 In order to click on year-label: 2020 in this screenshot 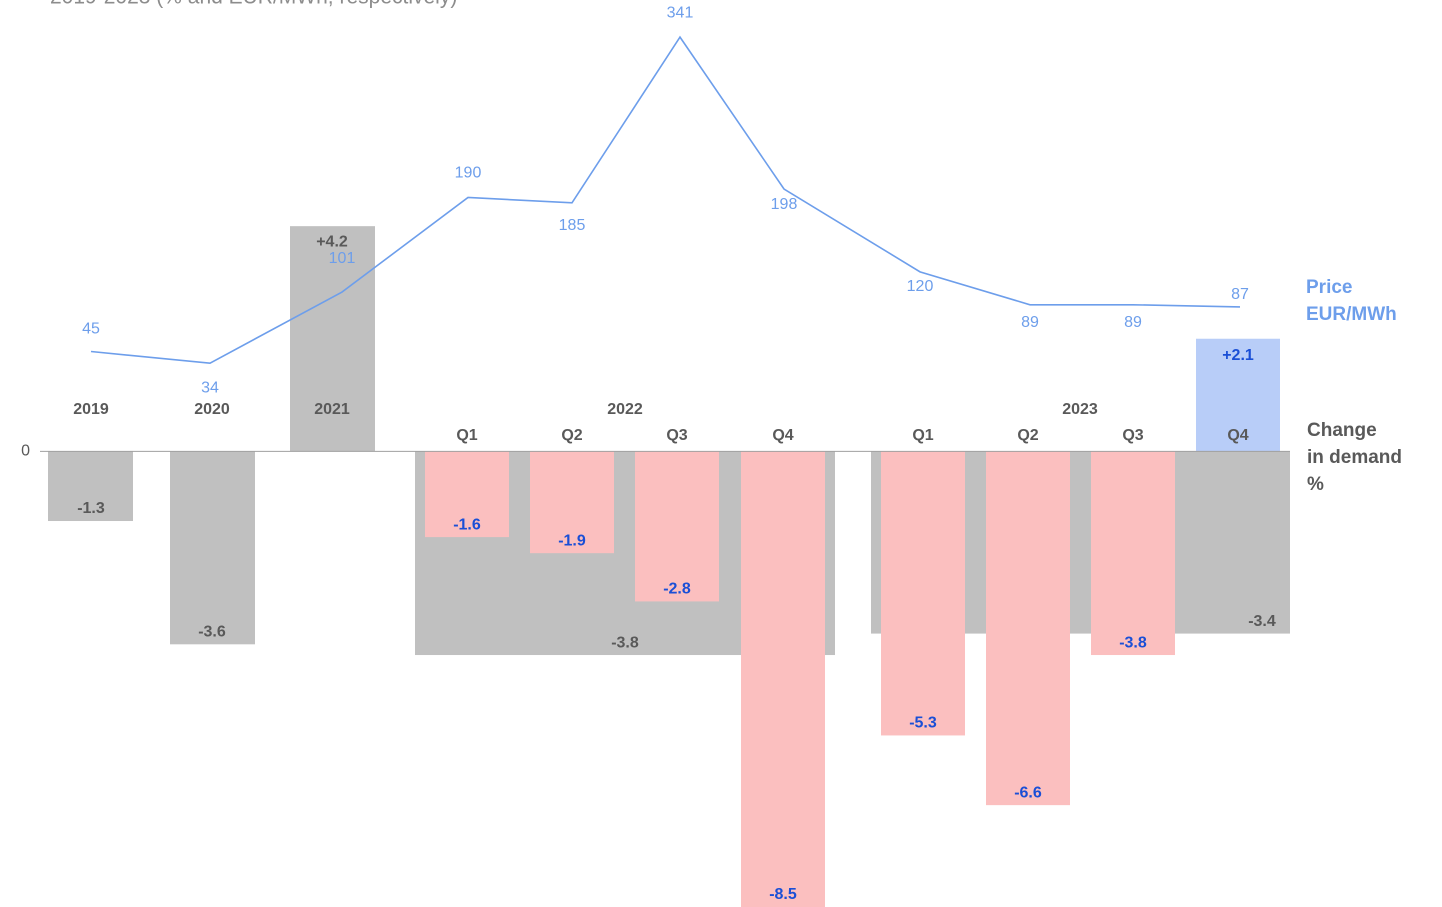, I will do `click(212, 409)`.